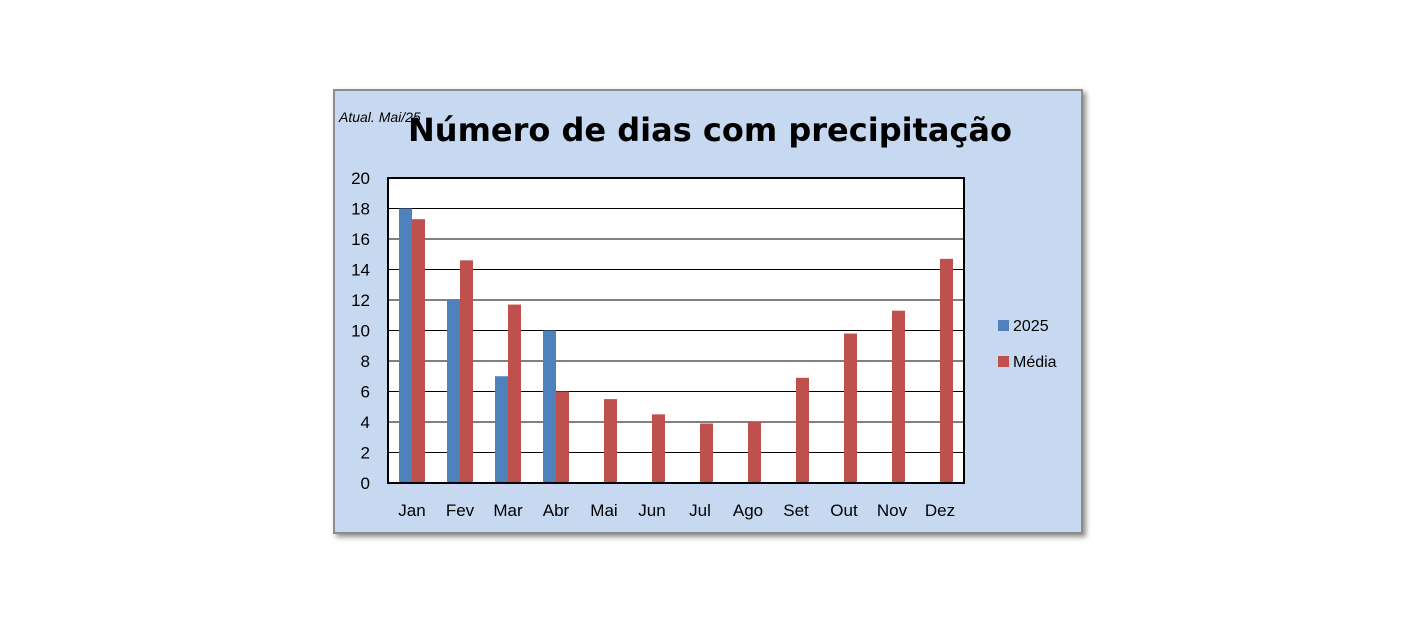 Image resolution: width=1416 pixels, height=624 pixels. I want to click on x-tick-label: Ago, so click(748, 510).